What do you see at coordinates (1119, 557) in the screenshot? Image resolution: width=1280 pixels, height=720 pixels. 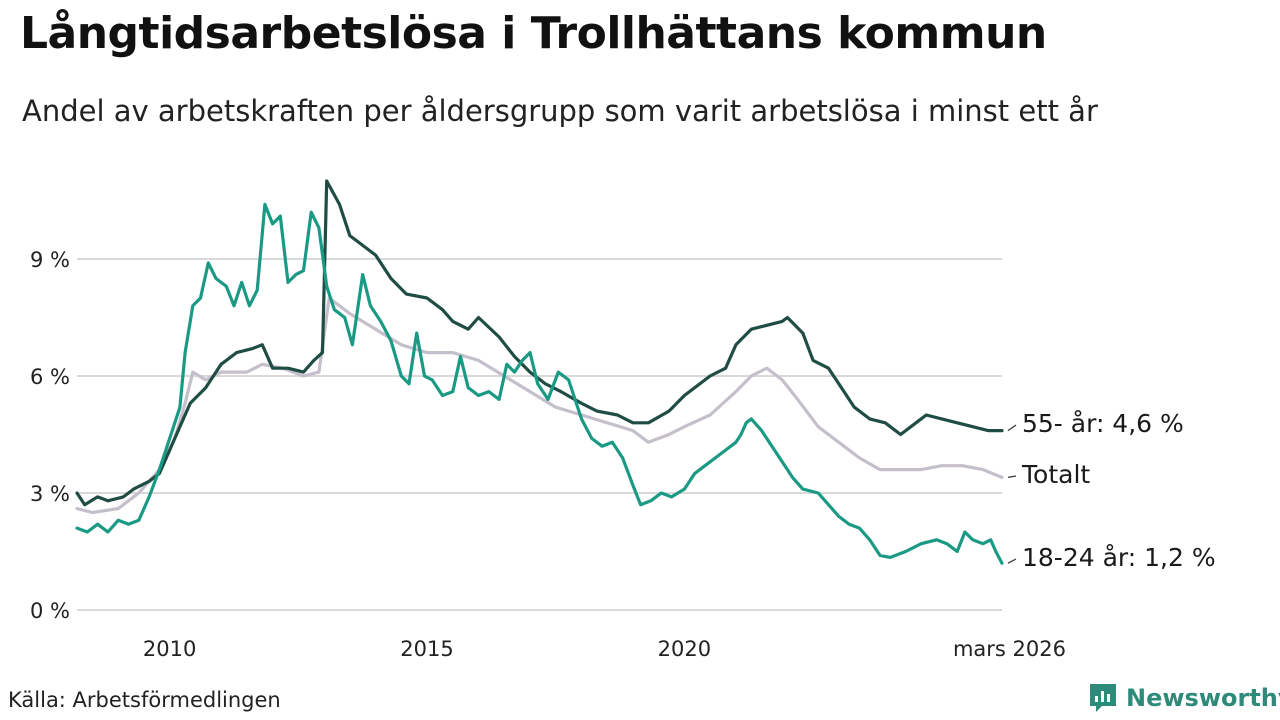 I see `series-end-label: 18-24 år: 1,2 %` at bounding box center [1119, 557].